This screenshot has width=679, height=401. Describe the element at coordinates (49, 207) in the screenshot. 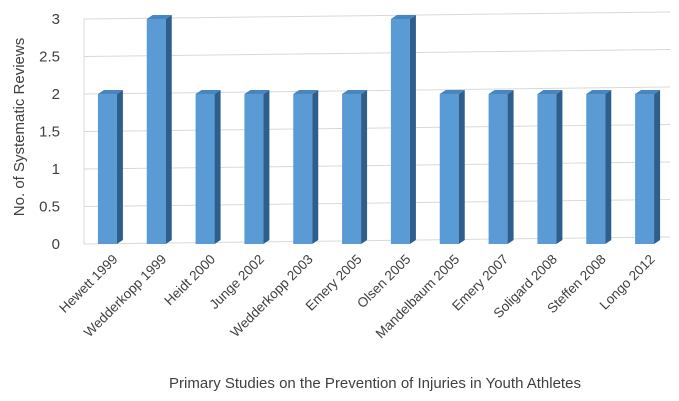

I see `y-tick-label: 0.5` at that location.